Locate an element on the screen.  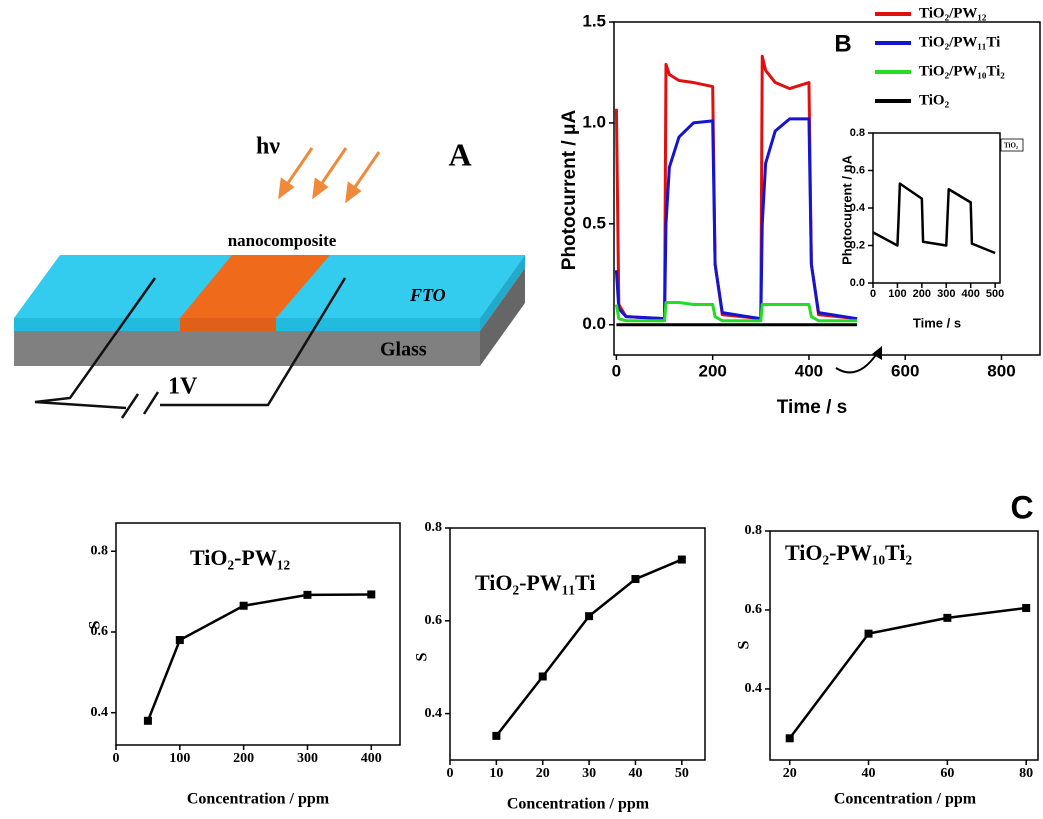
x-tick-label: 800 is located at coordinates (1001, 370).